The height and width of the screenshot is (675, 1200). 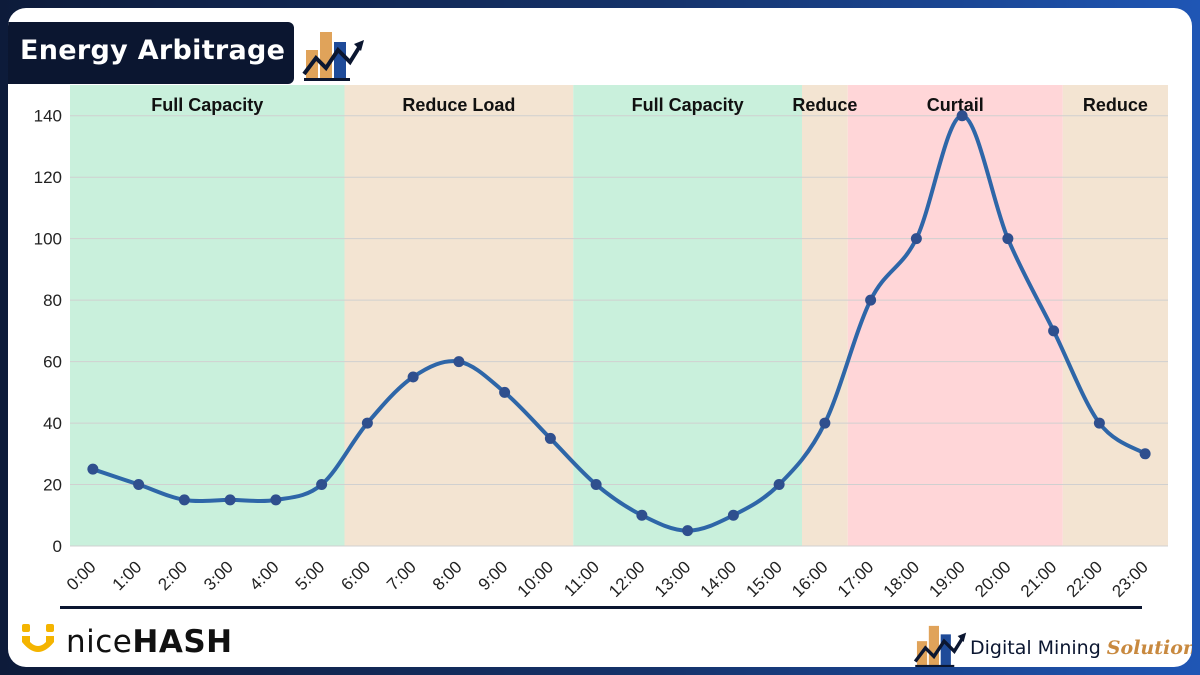 I want to click on x-tick-0: 0:00, so click(x=81, y=575).